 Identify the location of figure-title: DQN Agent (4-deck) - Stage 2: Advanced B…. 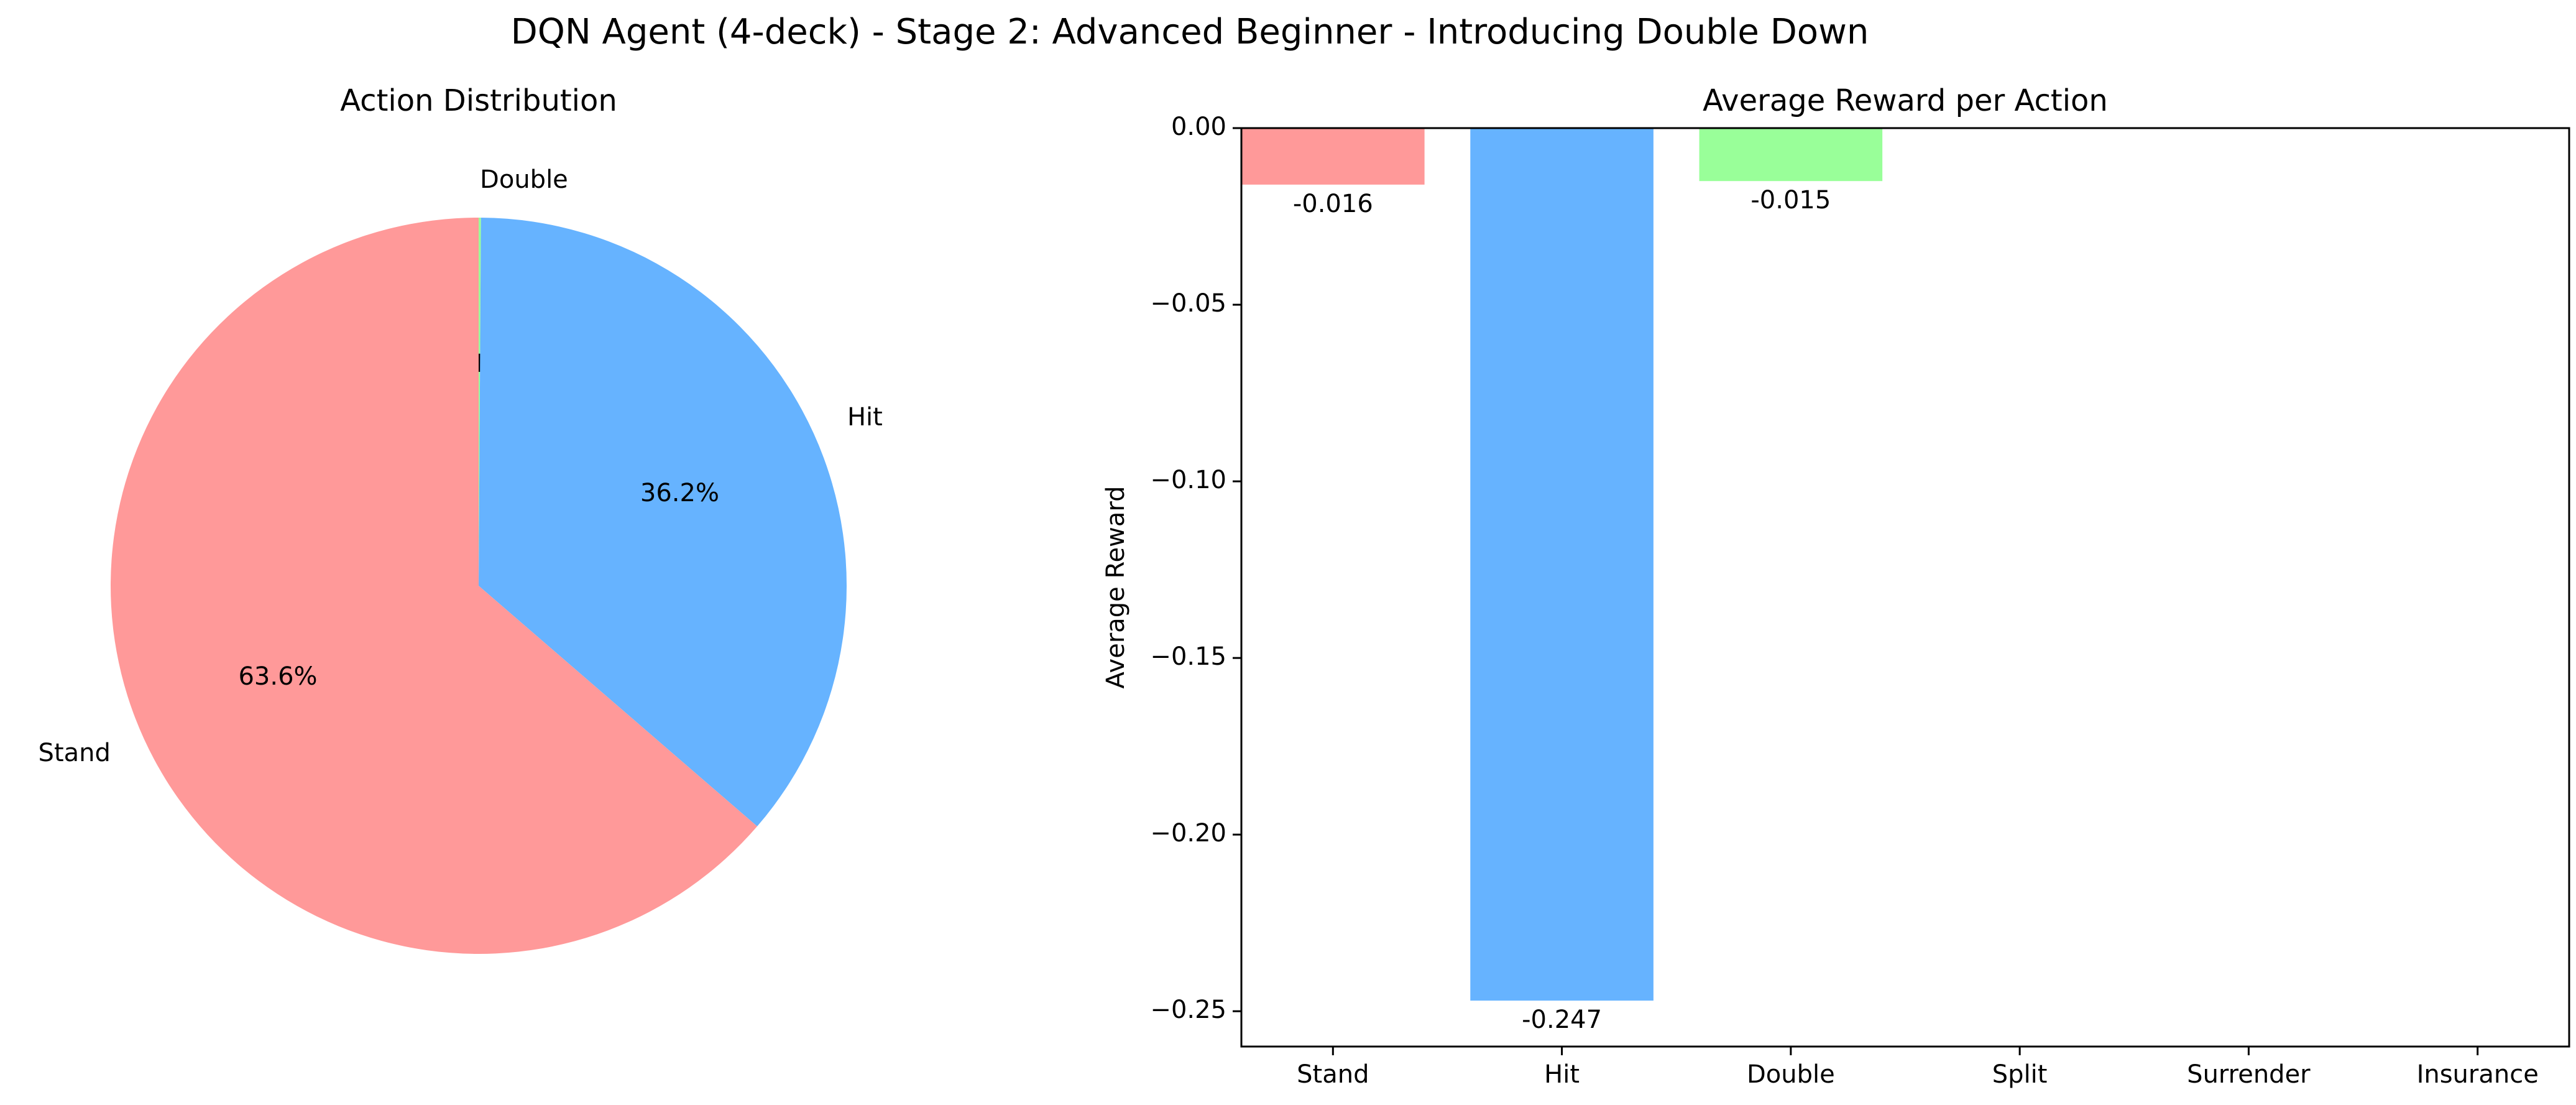
(1190, 32).